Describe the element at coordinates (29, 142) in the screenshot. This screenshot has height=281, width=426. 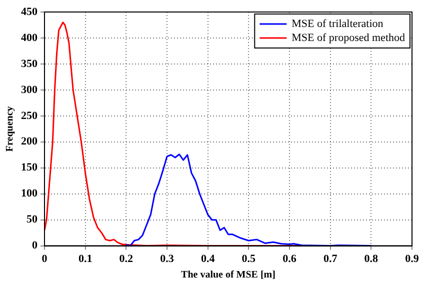
I see `y-tick-label: 200` at that location.